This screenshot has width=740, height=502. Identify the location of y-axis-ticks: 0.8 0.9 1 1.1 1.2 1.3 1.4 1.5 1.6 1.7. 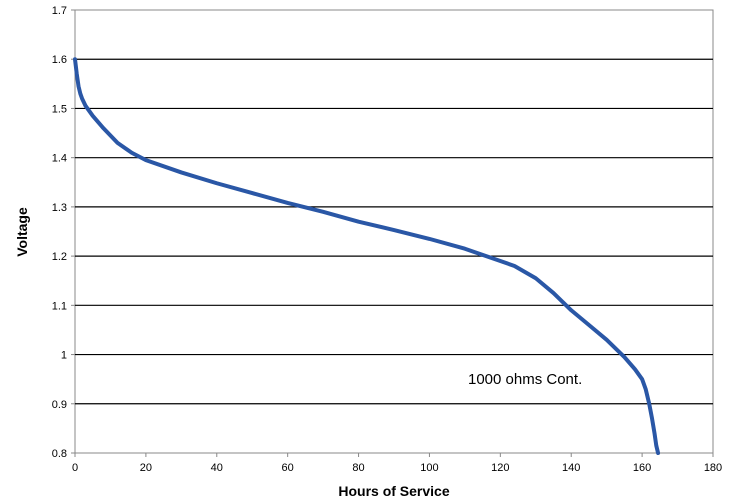
(63, 232).